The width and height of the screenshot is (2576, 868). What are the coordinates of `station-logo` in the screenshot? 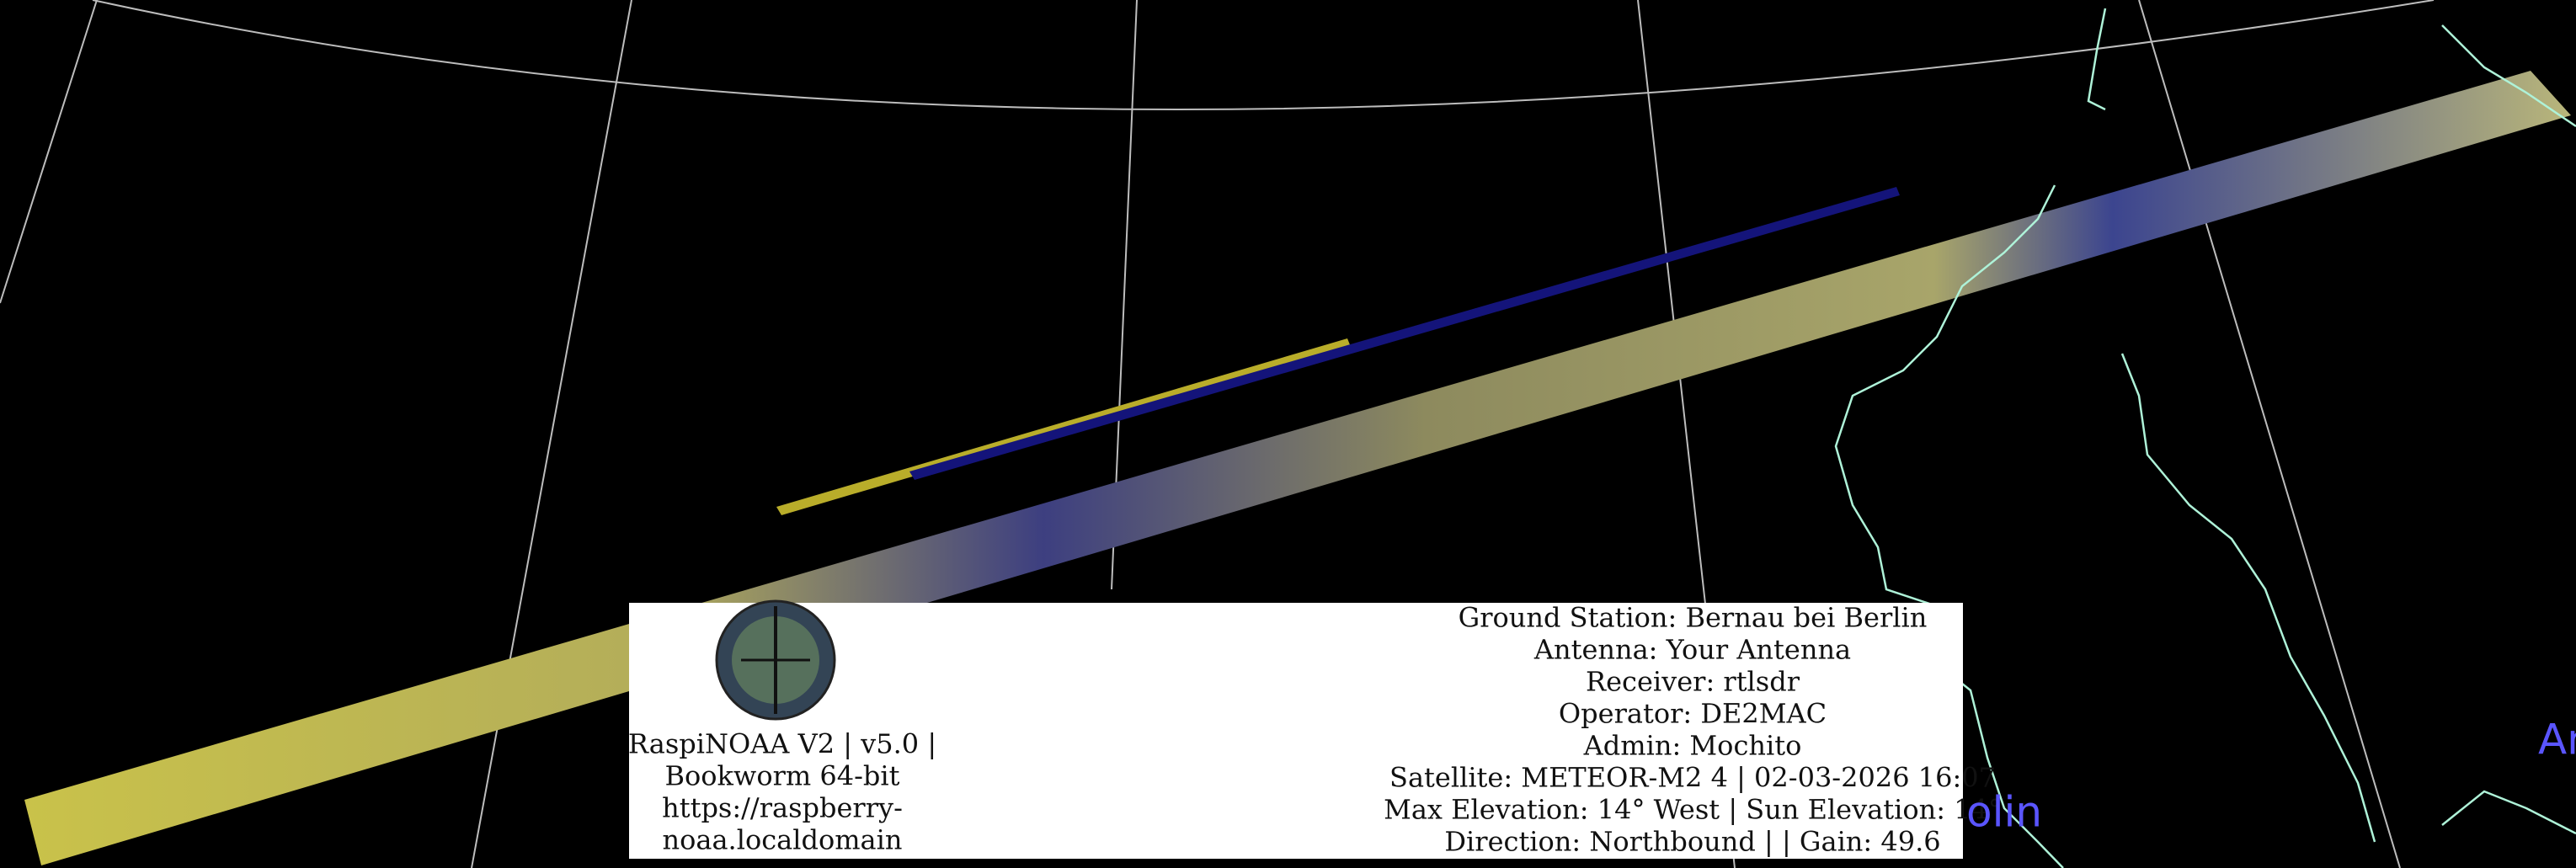 It's located at (775, 660).